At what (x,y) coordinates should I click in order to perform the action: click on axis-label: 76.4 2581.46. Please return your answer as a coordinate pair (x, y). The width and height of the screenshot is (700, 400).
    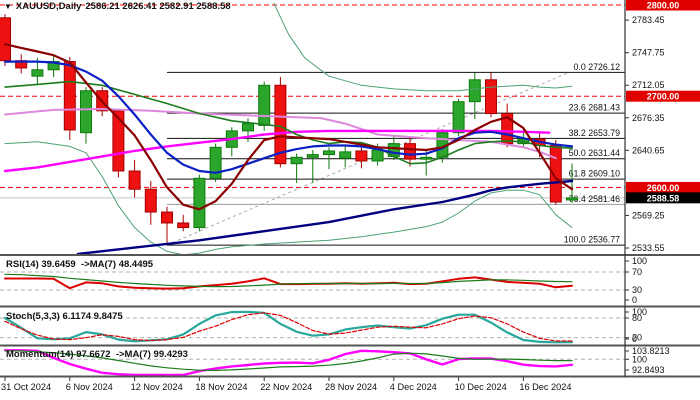
    Looking at the image, I should click on (594, 199).